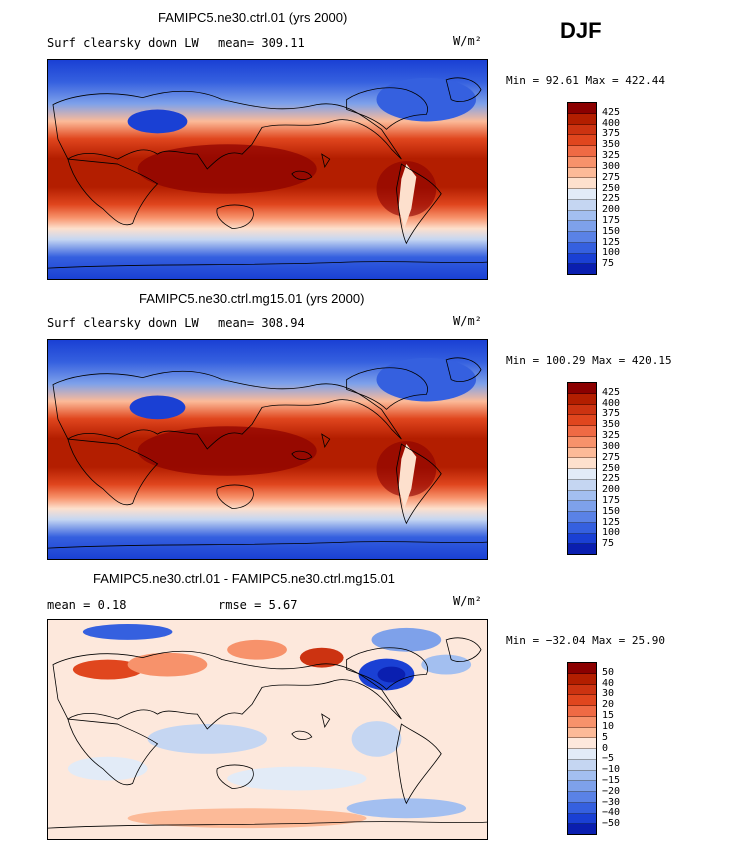 This screenshot has height=852, width=733. What do you see at coordinates (87, 605) in the screenshot?
I see `panel-3-mean: mean = 0.18` at bounding box center [87, 605].